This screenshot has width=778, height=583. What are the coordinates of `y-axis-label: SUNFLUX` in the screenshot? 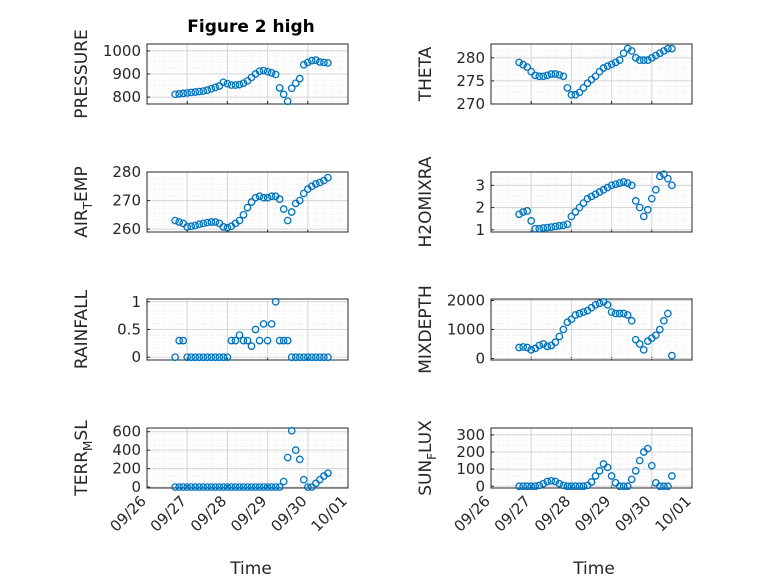 It's located at (427, 458).